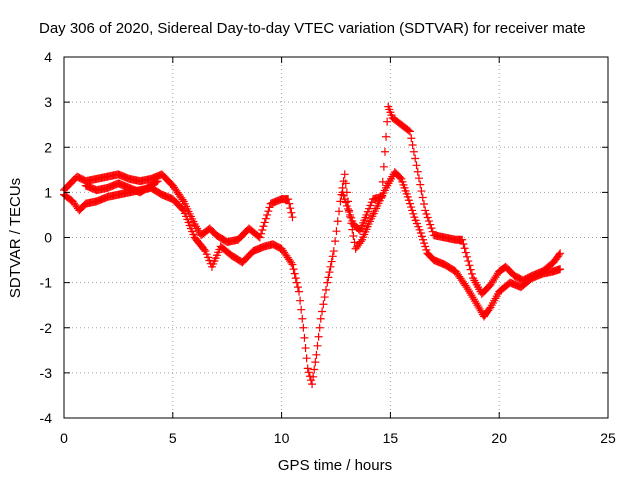 The height and width of the screenshot is (480, 640). What do you see at coordinates (48, 192) in the screenshot?
I see `y-tick-label: 1` at bounding box center [48, 192].